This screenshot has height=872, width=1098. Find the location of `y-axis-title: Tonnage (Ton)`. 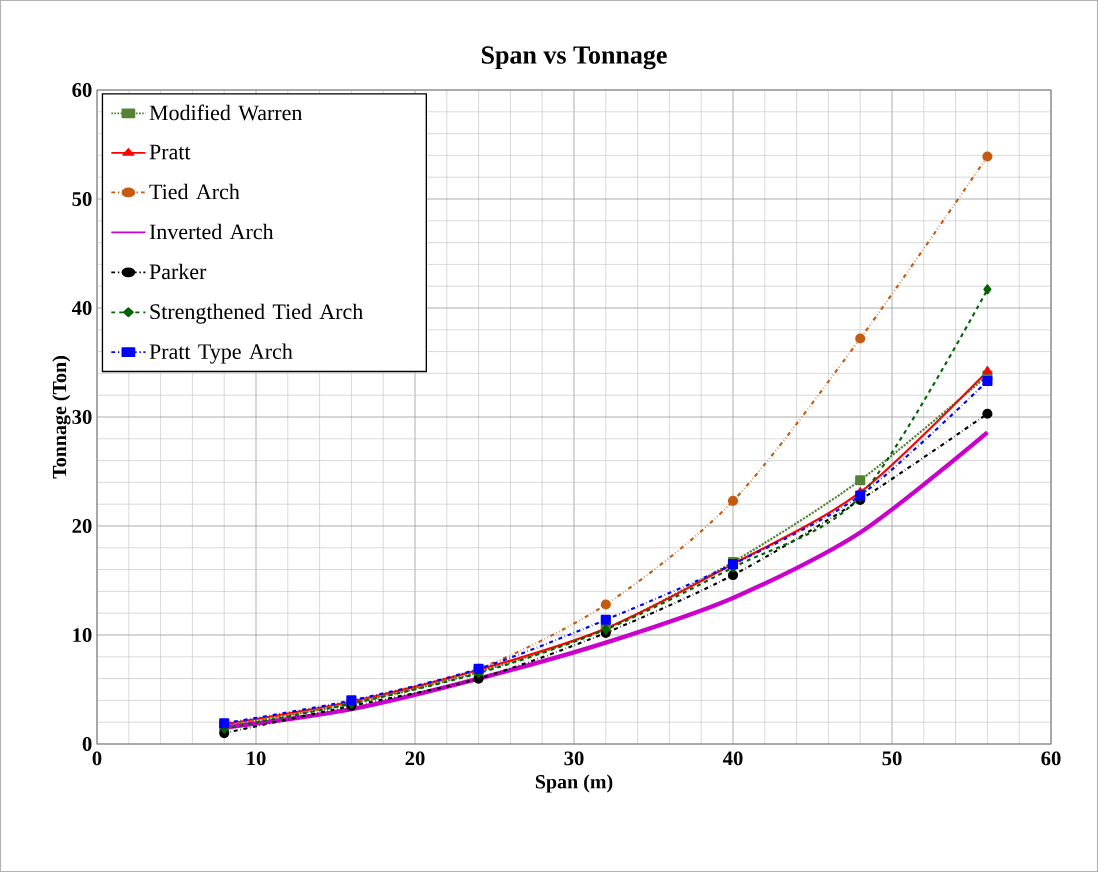

y-axis-title: Tonnage (Ton) is located at coordinates (61, 417).